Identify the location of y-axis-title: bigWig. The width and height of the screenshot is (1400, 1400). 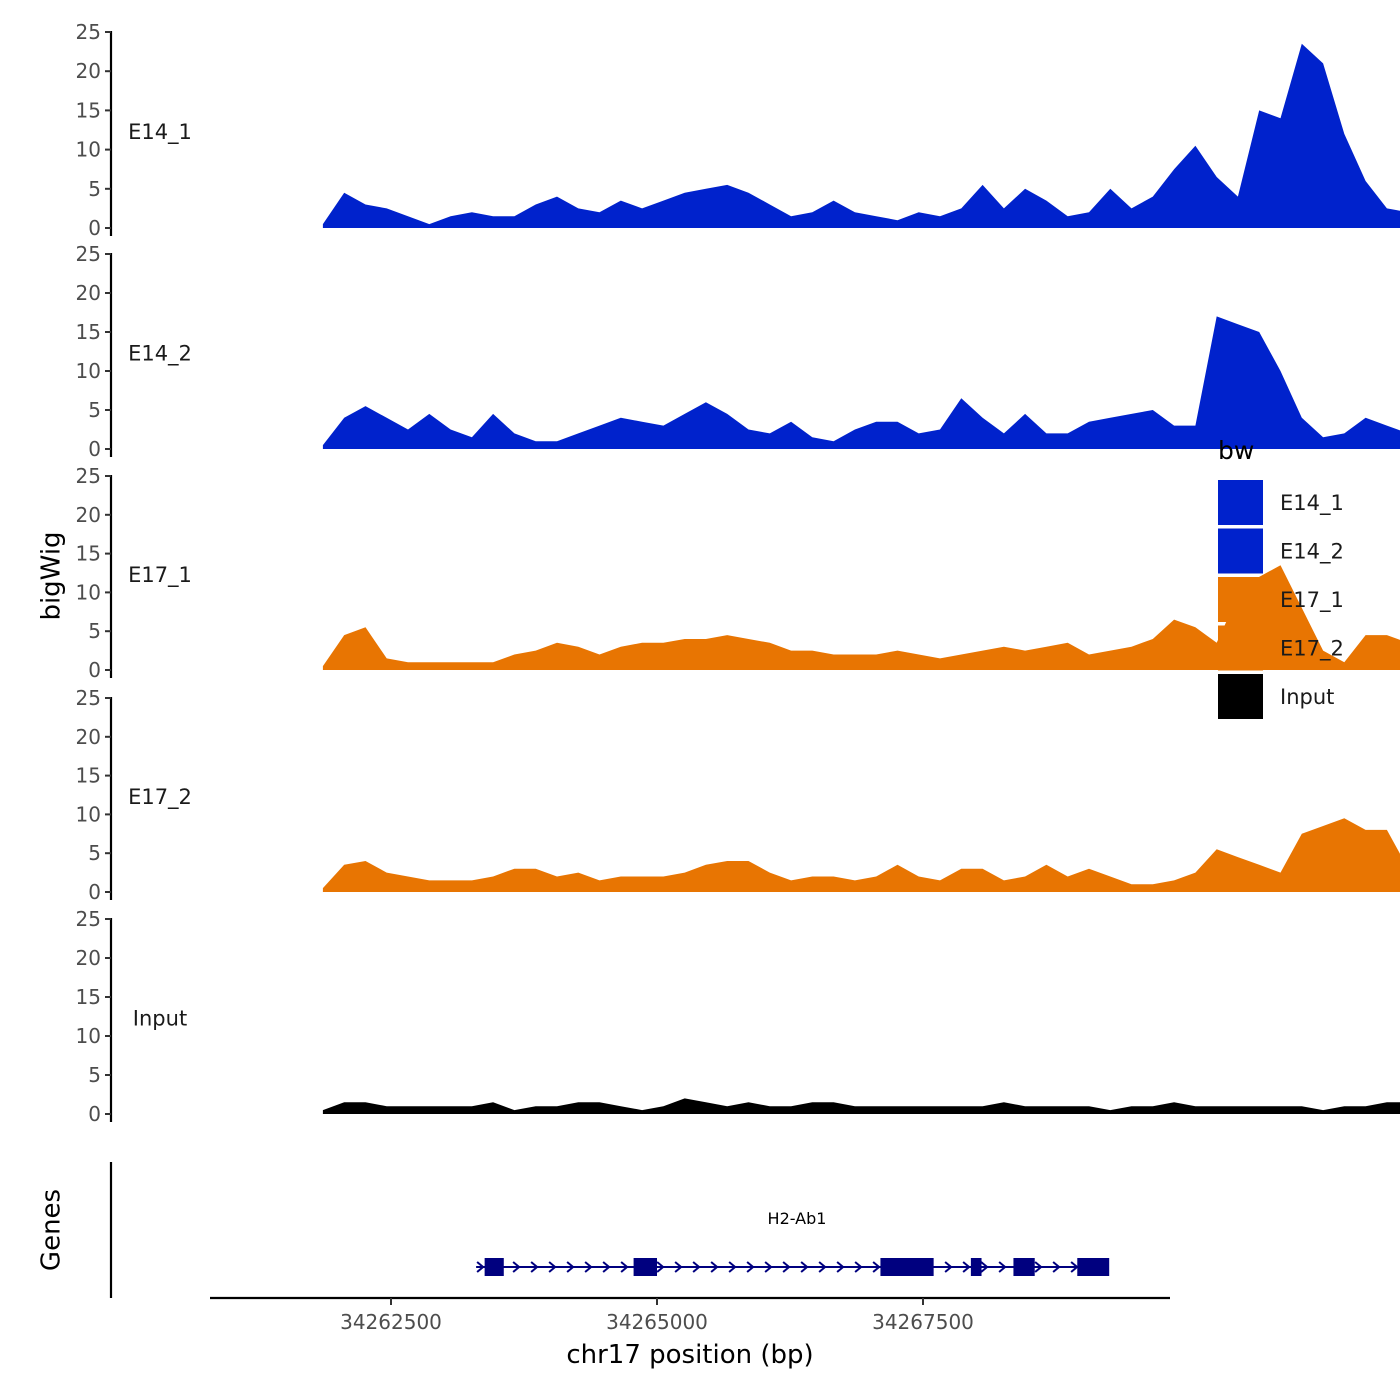
(52, 575).